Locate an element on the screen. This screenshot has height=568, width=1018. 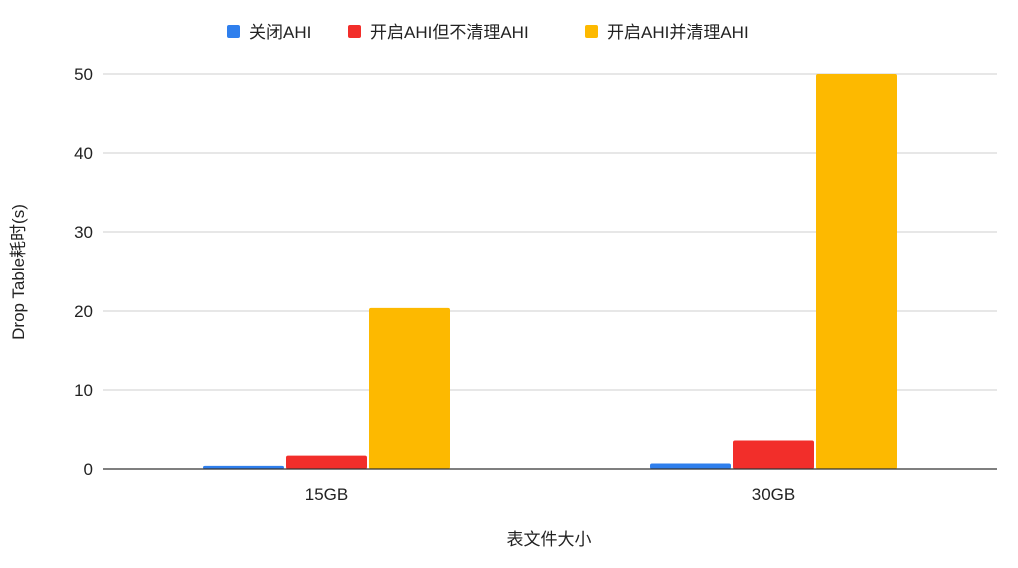
y-tick-label: 20 is located at coordinates (83, 311).